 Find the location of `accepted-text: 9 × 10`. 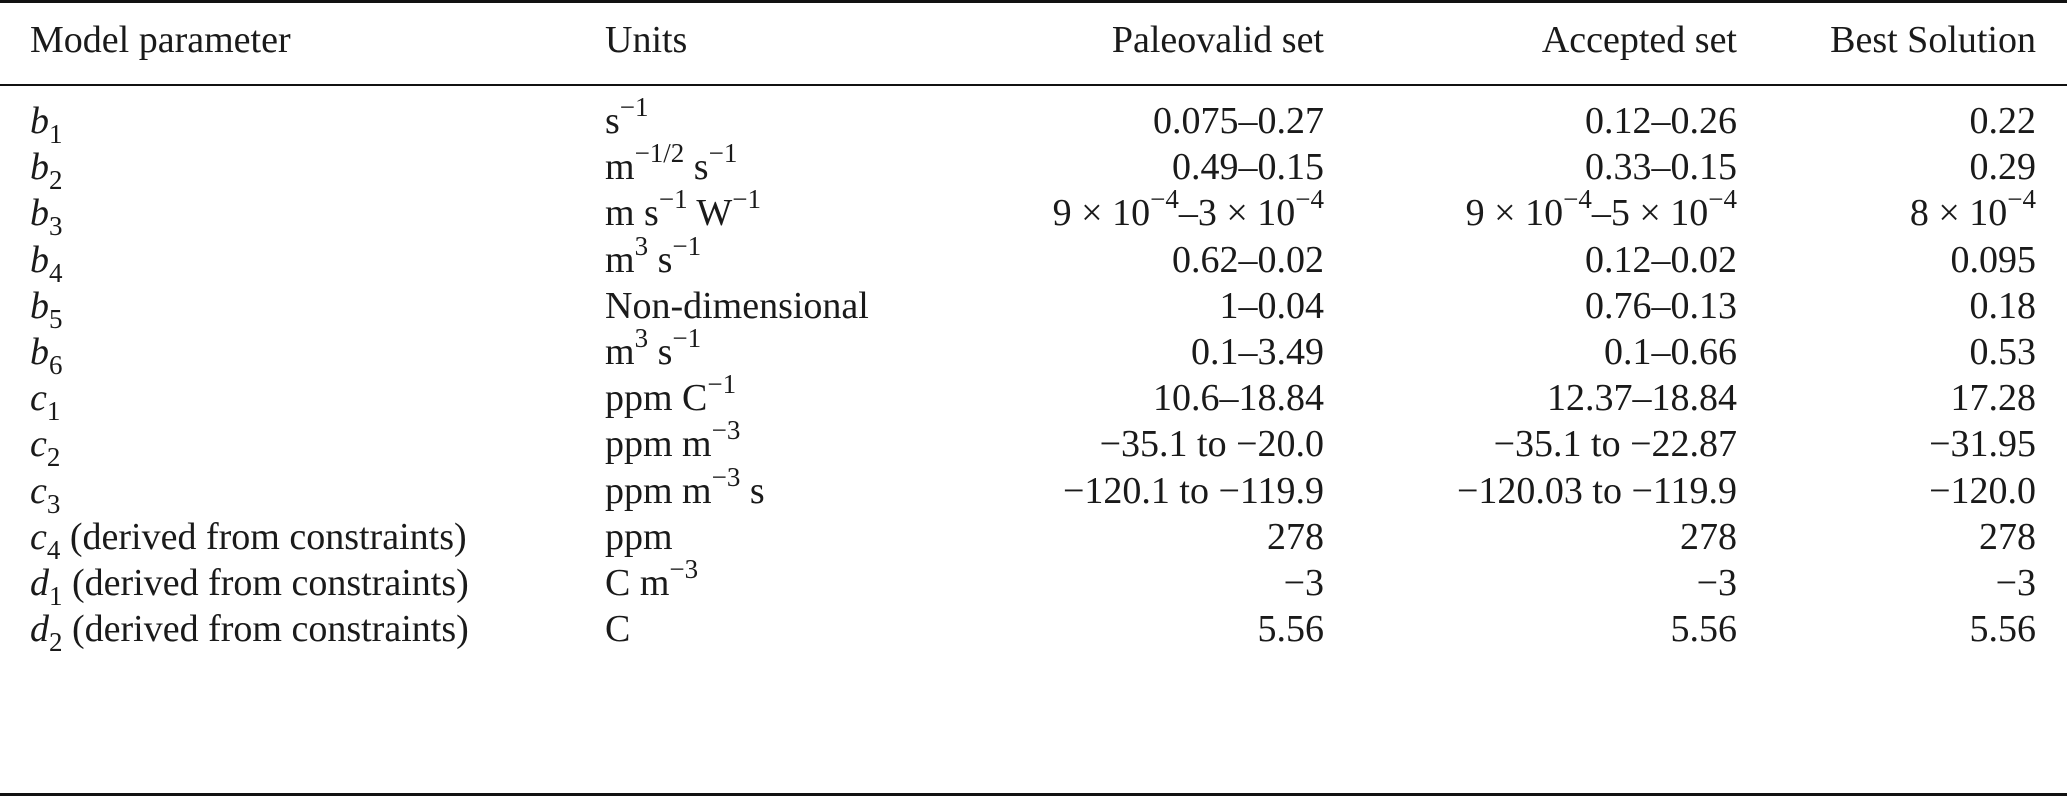

accepted-text: 9 × 10 is located at coordinates (1514, 213).